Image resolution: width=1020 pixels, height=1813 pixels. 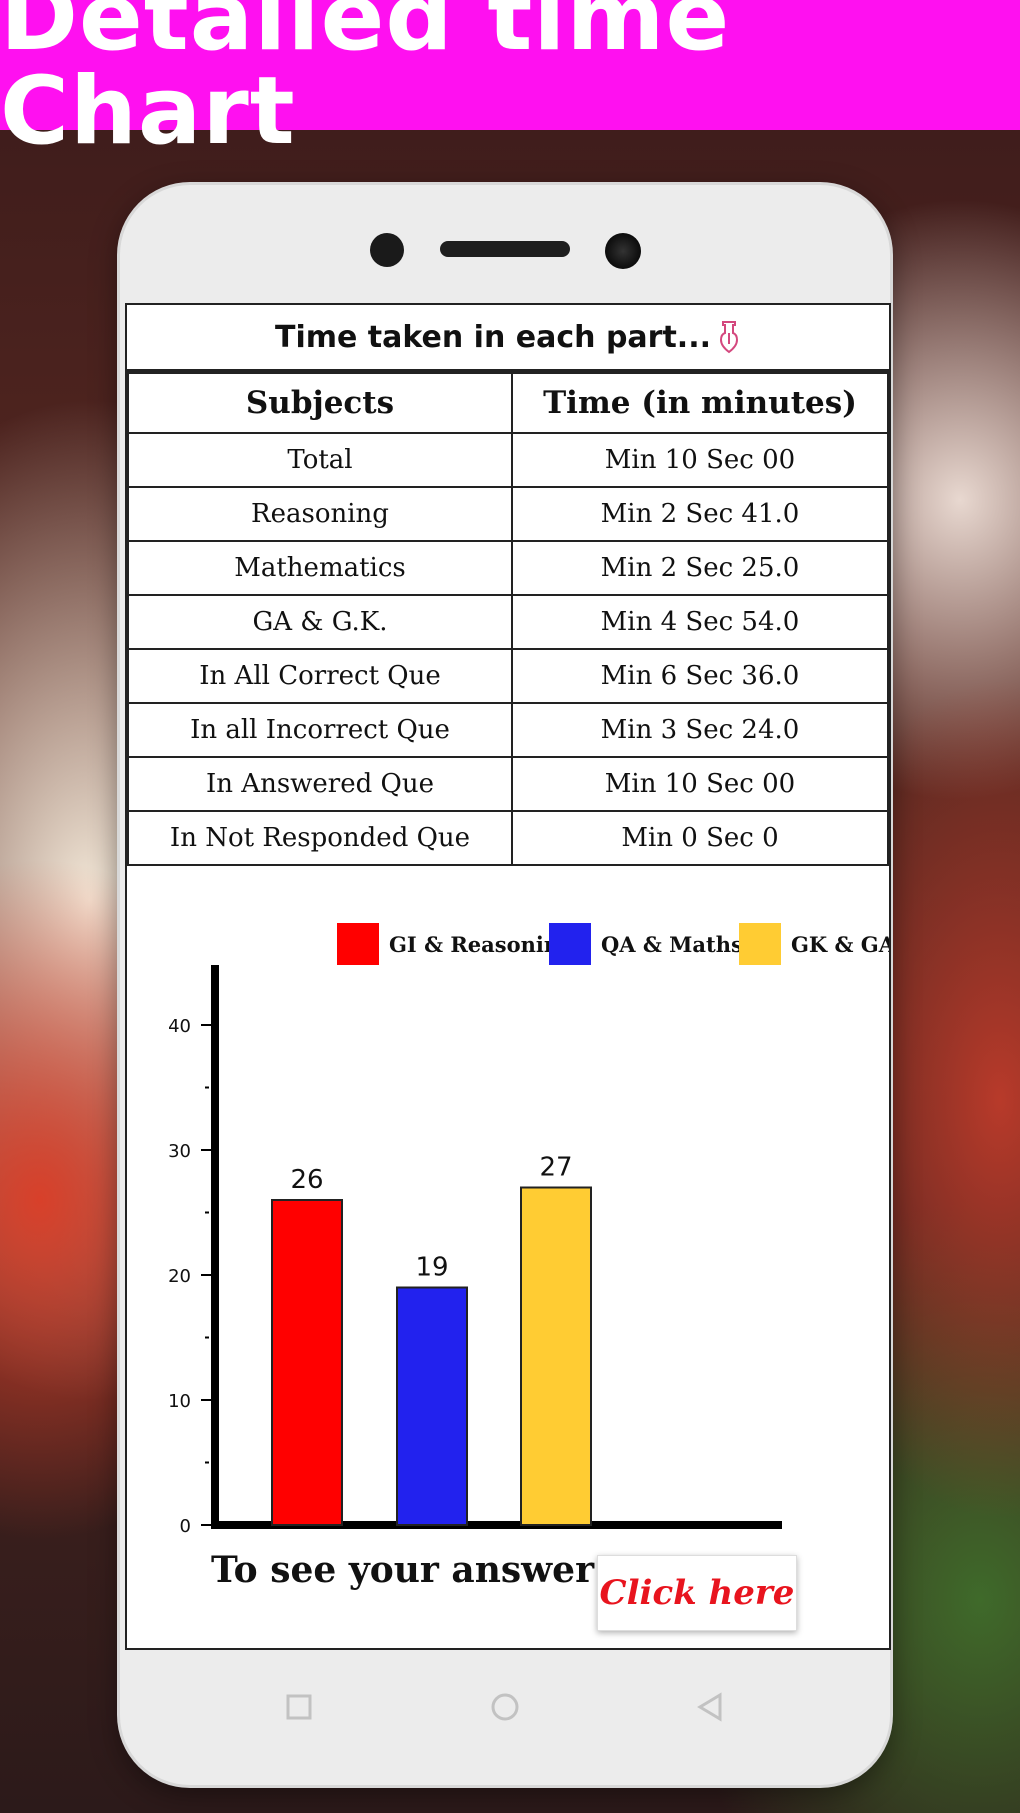 I want to click on table-header-row: Subjects Time (in minutes), so click(x=508, y=403).